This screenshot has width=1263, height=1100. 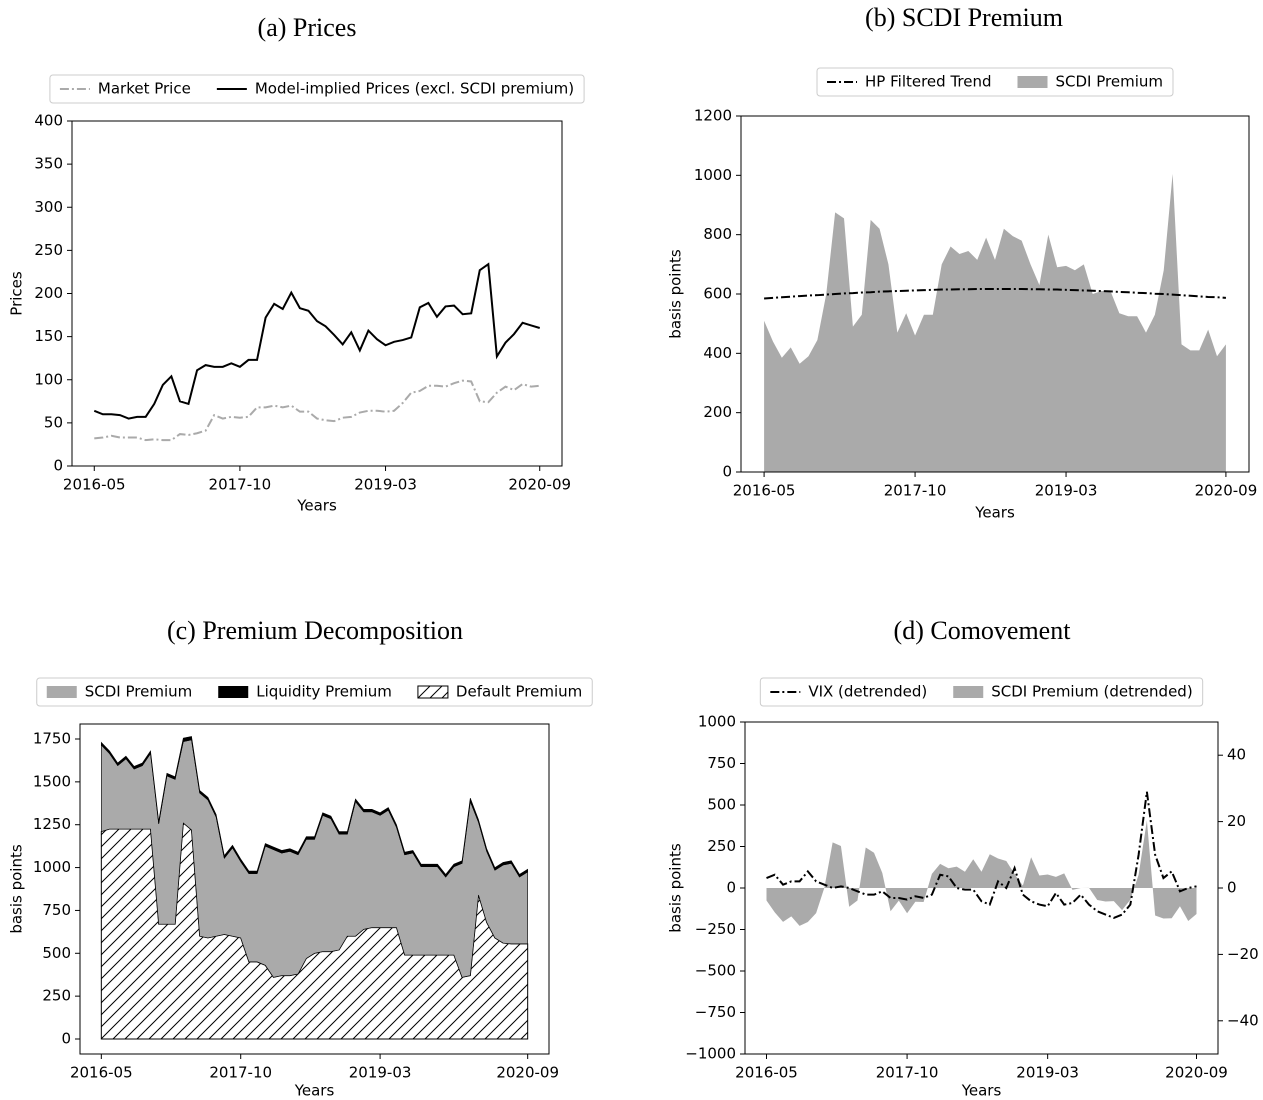 I want to click on y-tick-label: 50, so click(x=53, y=422).